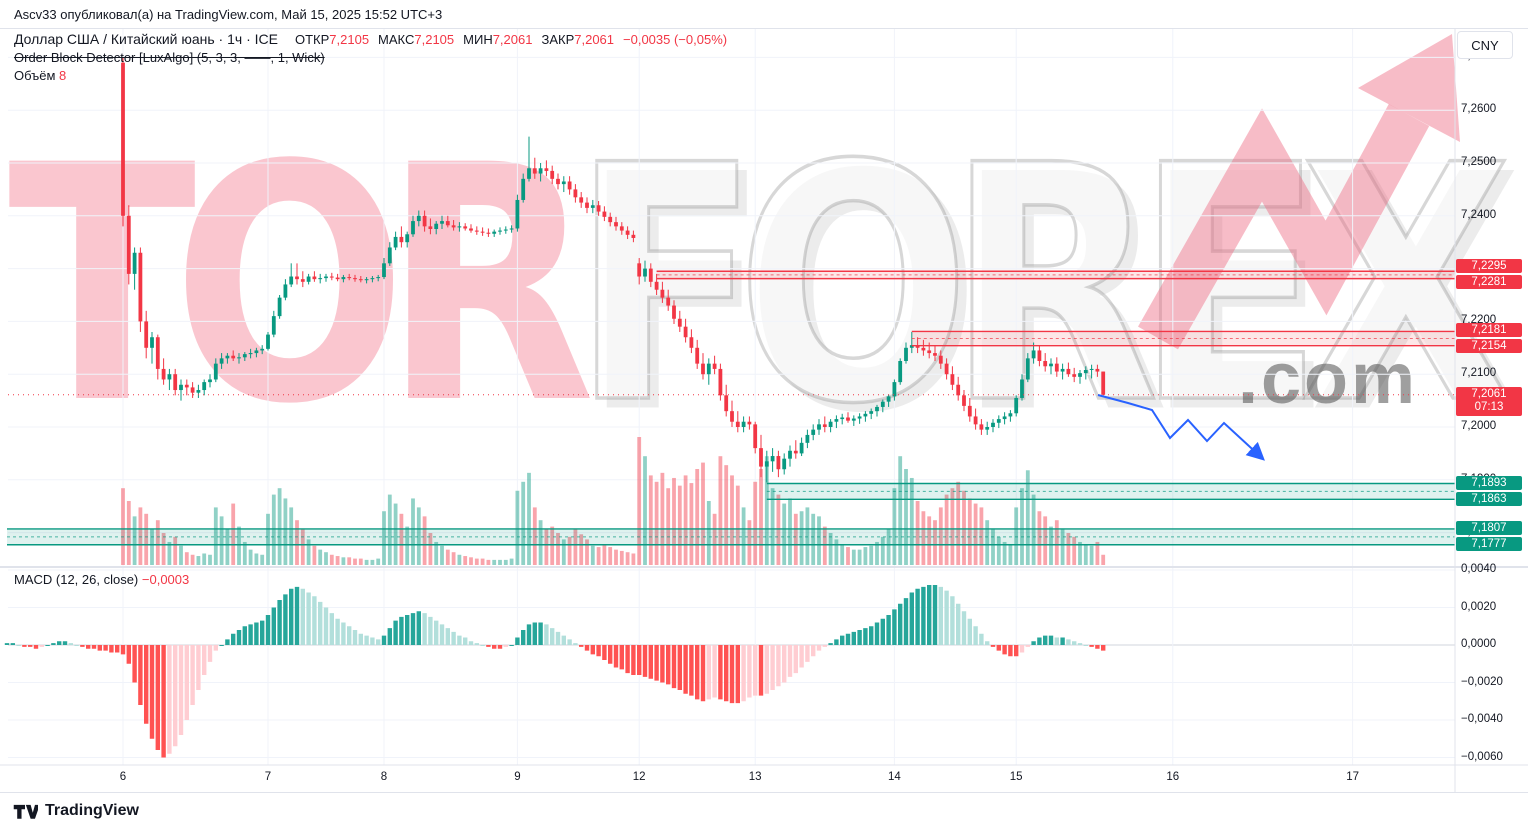 The height and width of the screenshot is (828, 1528). Describe the element at coordinates (894, 777) in the screenshot. I see `time-axis-label: 14` at that location.